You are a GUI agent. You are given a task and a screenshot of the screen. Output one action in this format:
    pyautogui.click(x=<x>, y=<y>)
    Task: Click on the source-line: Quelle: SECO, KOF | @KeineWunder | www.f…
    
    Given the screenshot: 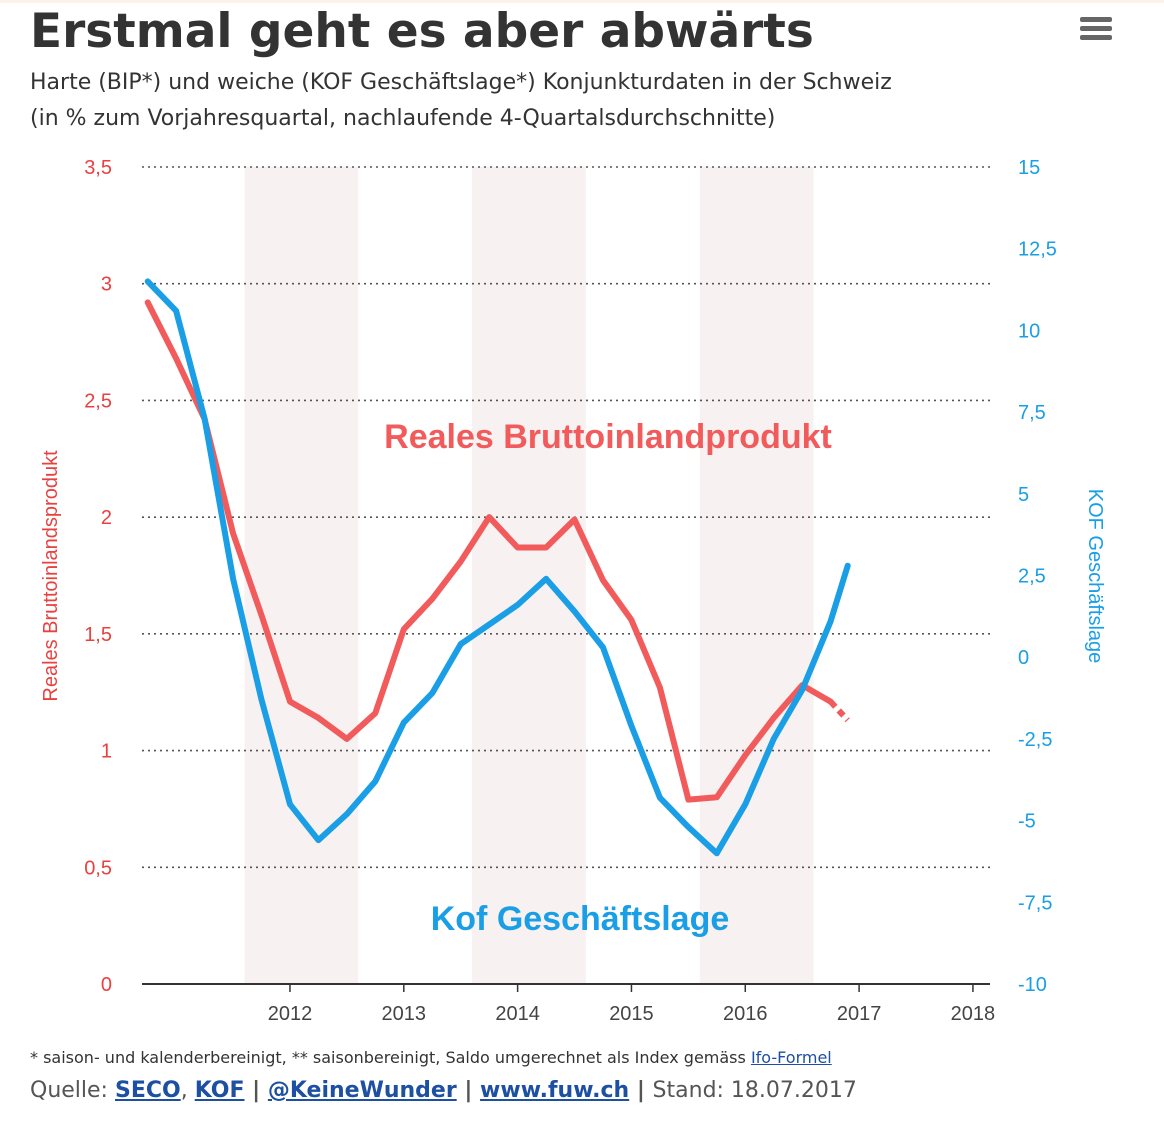 What is the action you would take?
    pyautogui.click(x=443, y=1090)
    